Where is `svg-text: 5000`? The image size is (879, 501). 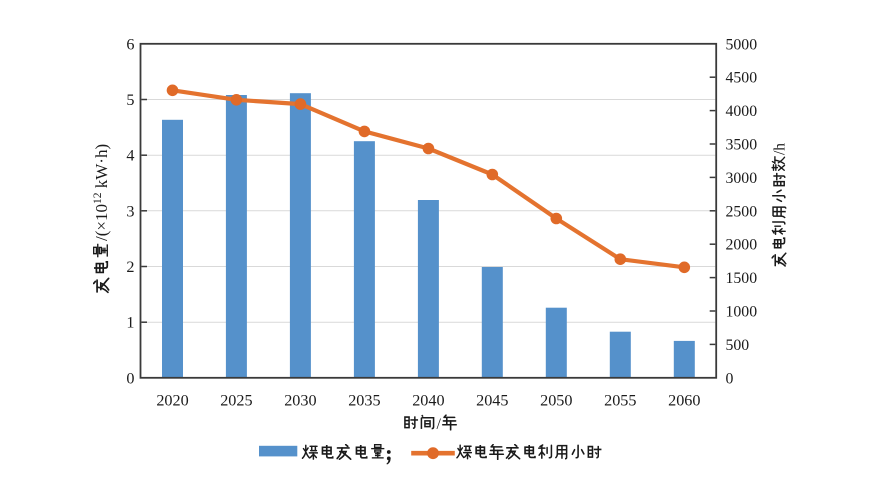 svg-text: 5000 is located at coordinates (742, 44).